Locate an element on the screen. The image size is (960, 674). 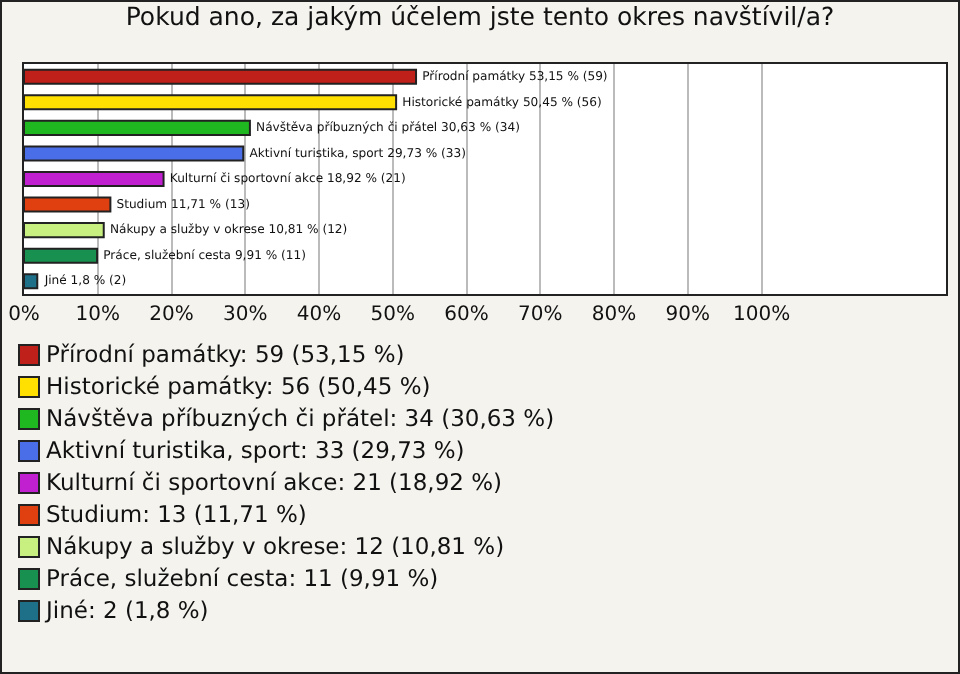
text: Kulturní či sportovní akce: 21 (18,92 %) is located at coordinates (274, 482).